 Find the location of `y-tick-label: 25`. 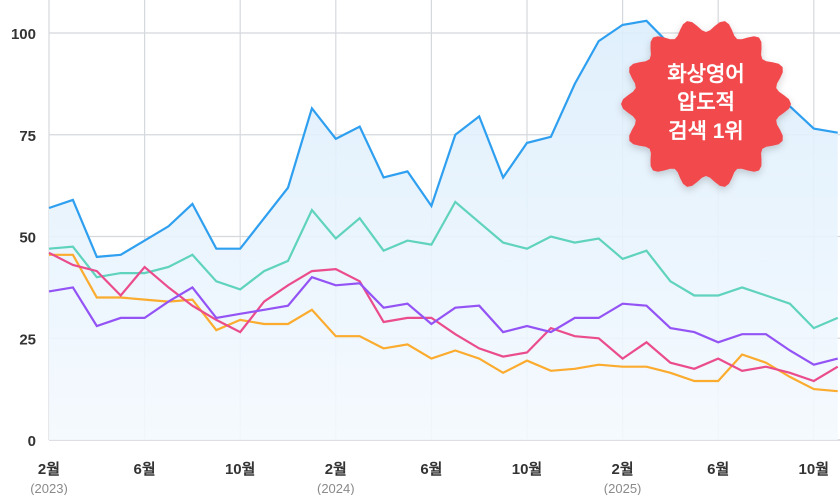

y-tick-label: 25 is located at coordinates (27, 339).